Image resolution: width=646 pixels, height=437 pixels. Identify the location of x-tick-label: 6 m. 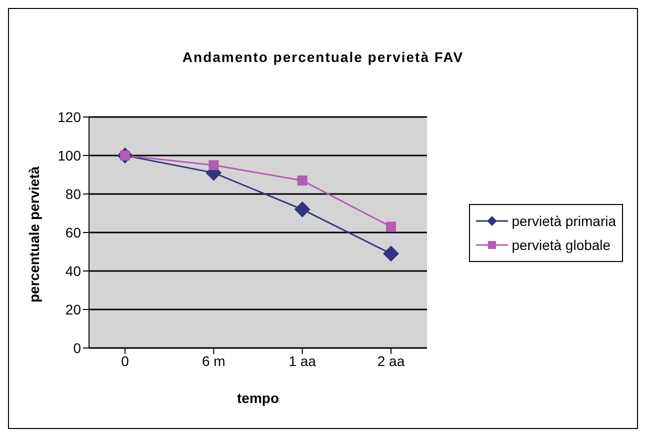
(214, 360).